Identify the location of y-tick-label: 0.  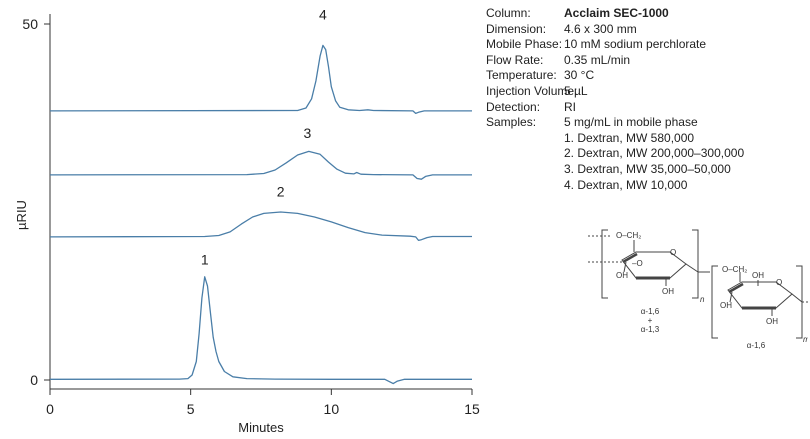
(34, 380).